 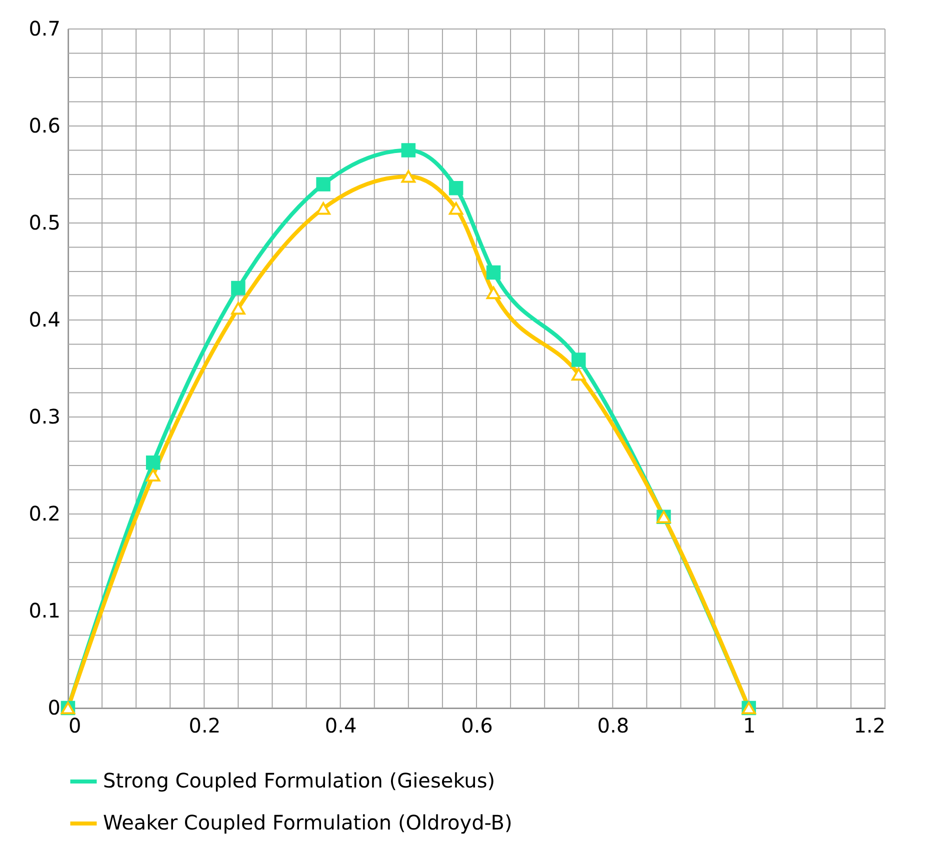 I want to click on y-tick-label: 0.5, so click(x=44, y=222).